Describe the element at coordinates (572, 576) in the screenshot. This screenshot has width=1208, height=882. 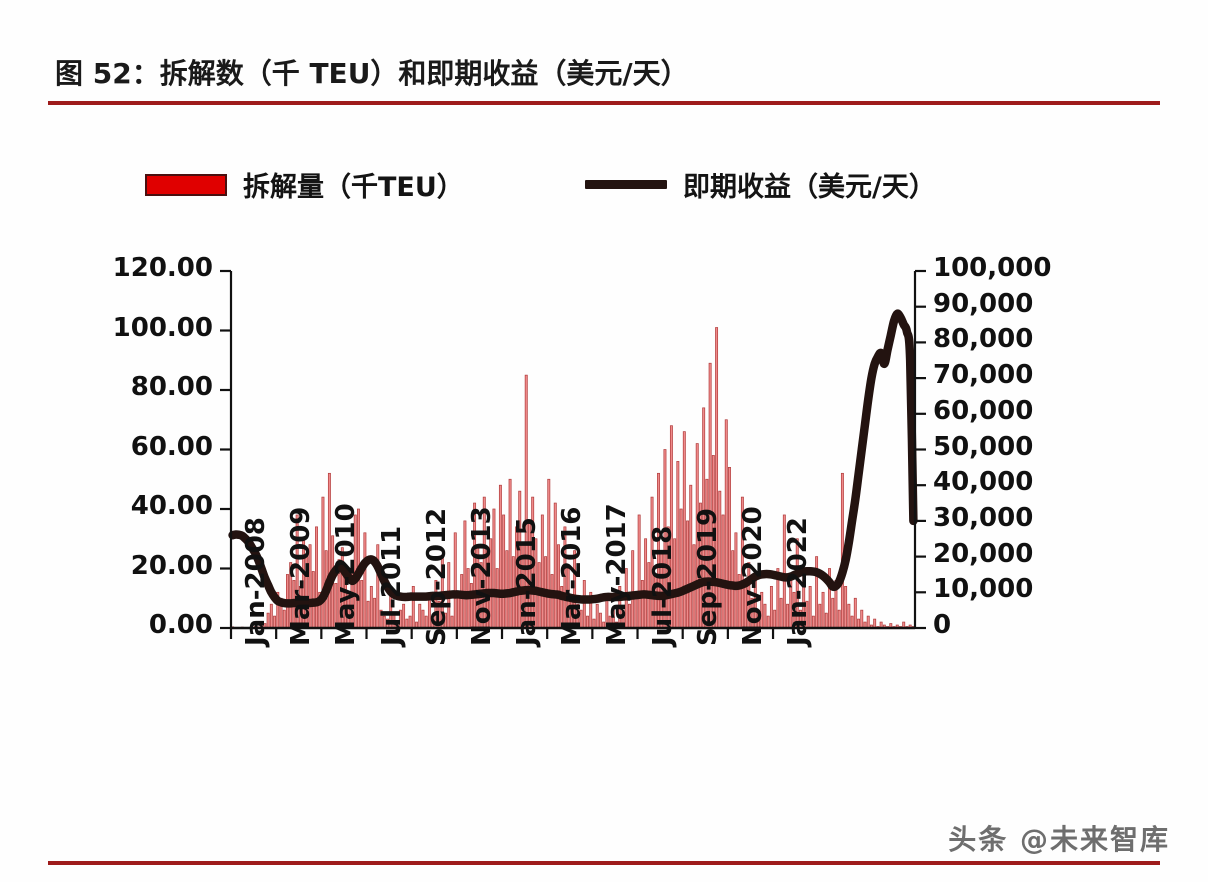
I see `x-axis-tick-label: Mar-2016` at that location.